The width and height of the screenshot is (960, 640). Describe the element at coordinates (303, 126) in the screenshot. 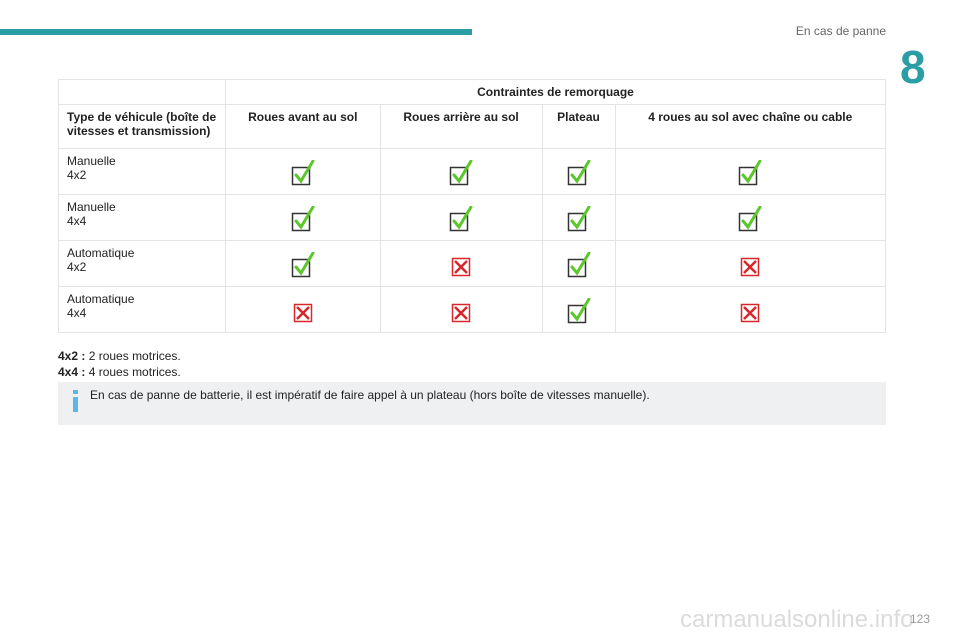

I see `column-header: Roues avant au sol` at that location.